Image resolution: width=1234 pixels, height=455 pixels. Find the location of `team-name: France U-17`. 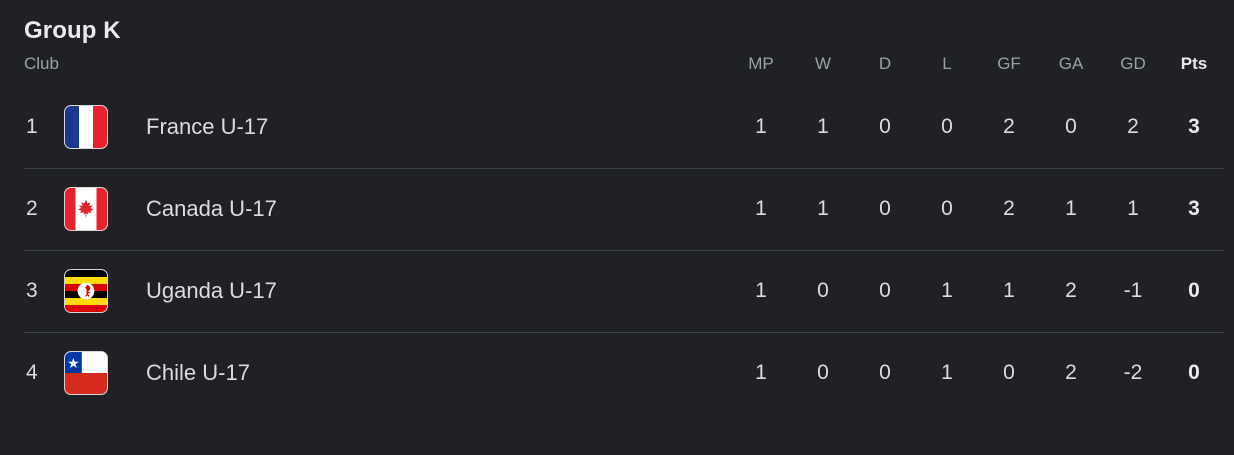

team-name: France U-17 is located at coordinates (207, 126).